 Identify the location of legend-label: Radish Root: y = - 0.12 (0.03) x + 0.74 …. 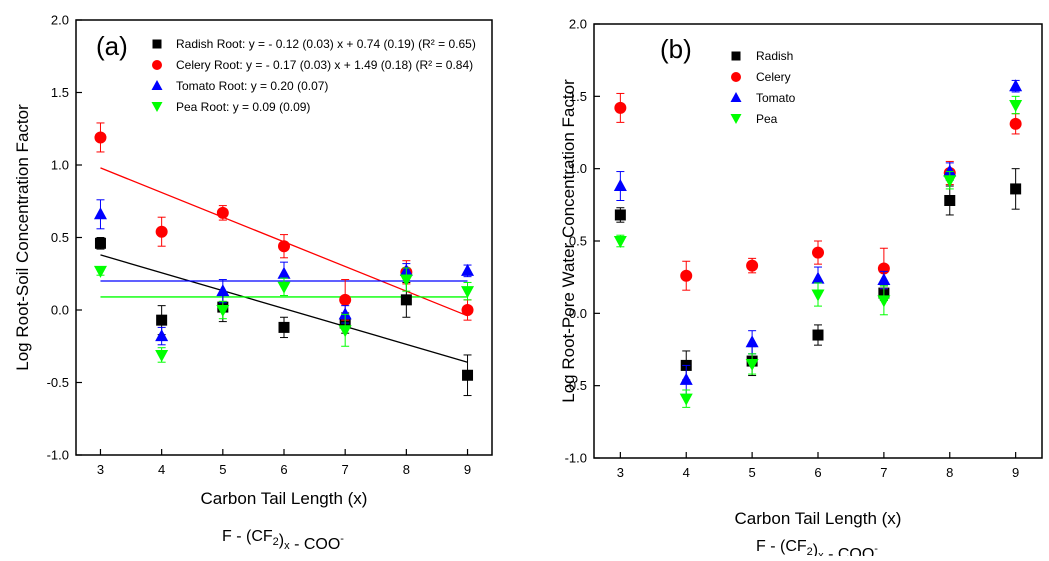
(326, 44).